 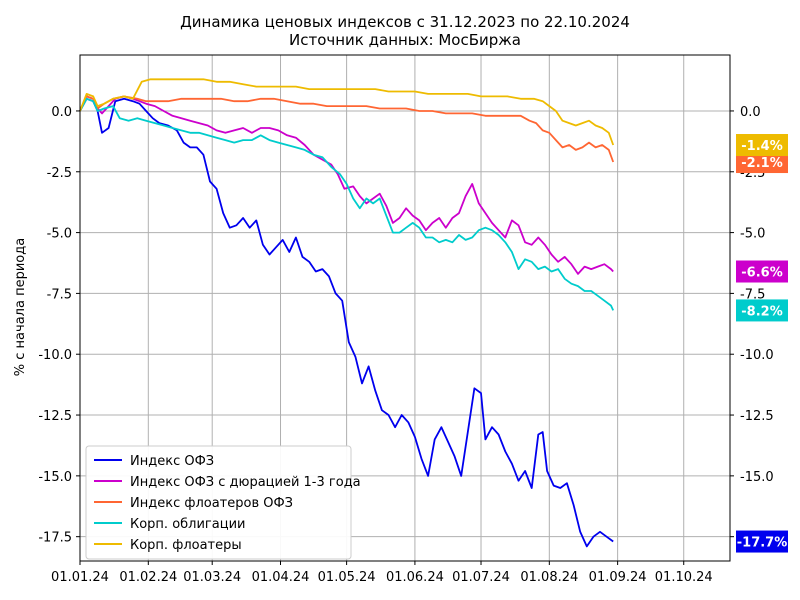 What do you see at coordinates (281, 577) in the screenshot?
I see `x-tick-label: 01.04.24` at bounding box center [281, 577].